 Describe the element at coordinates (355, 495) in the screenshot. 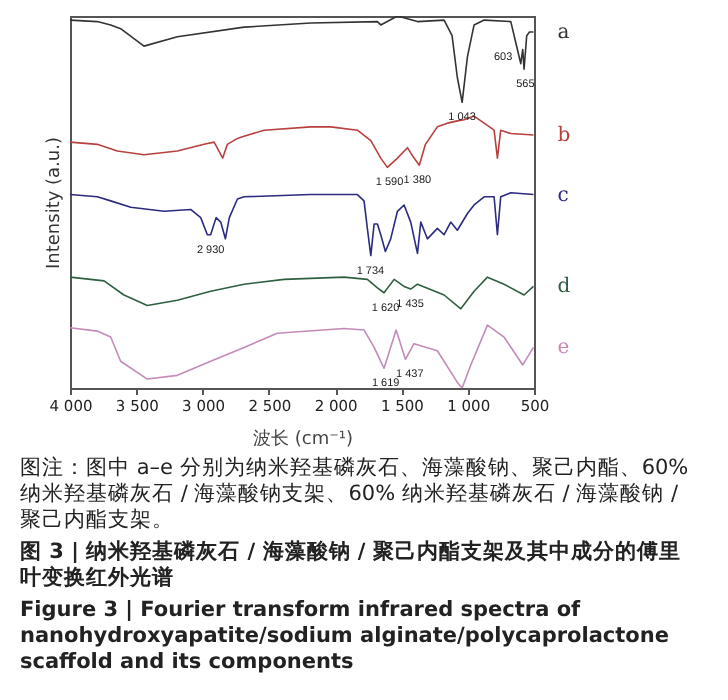

I see `text: 图注：图中 a–e 分别为纳米羟基磷灰石、海藻酸钠、聚己内酯、60% 纳米羟基磷灰石 / 海藻酸钠支架、60% 纳米羟基磷灰石 / 海藻酸钠 / 聚己内酯支架。` at that location.